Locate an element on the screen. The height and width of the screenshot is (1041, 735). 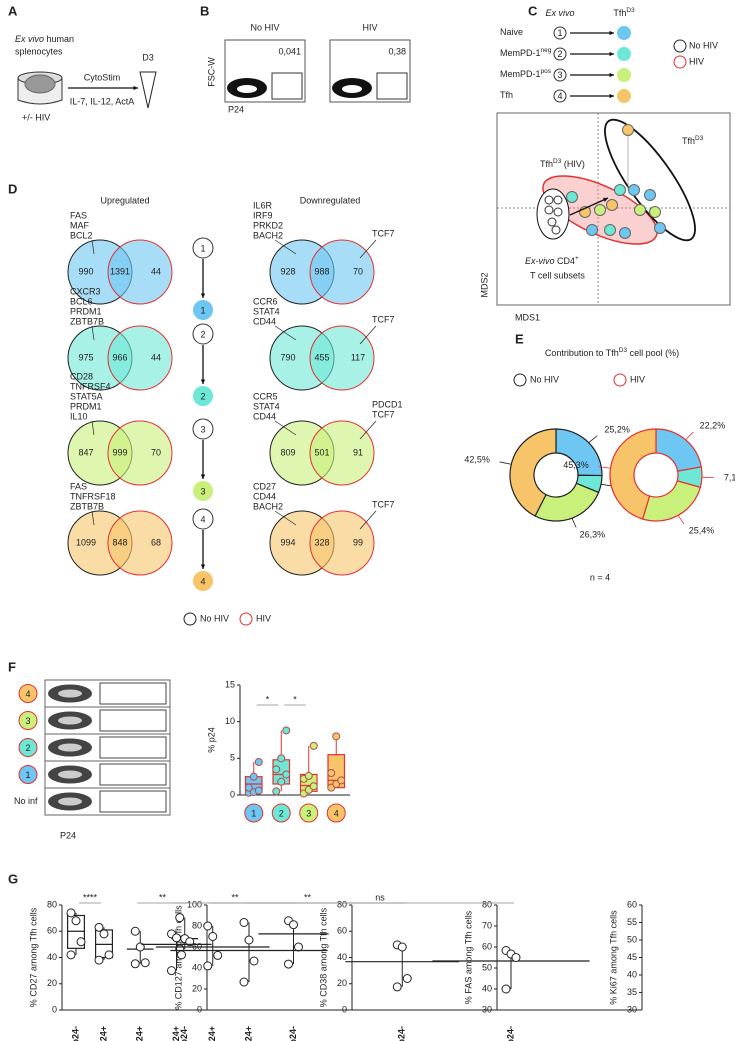
mds-label-part: + is located at coordinates (577, 258).